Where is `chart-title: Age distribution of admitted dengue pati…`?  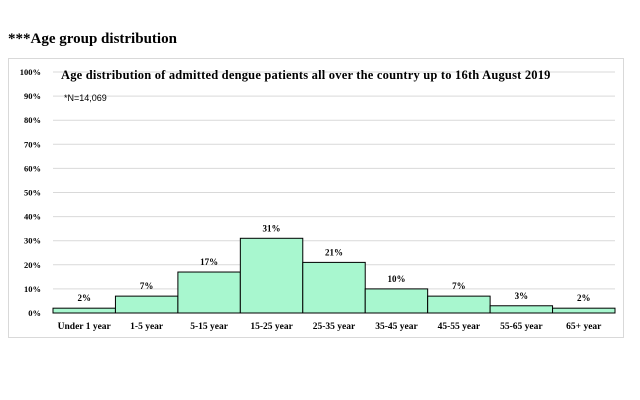
chart-title: Age distribution of admitted dengue pati… is located at coordinates (306, 75).